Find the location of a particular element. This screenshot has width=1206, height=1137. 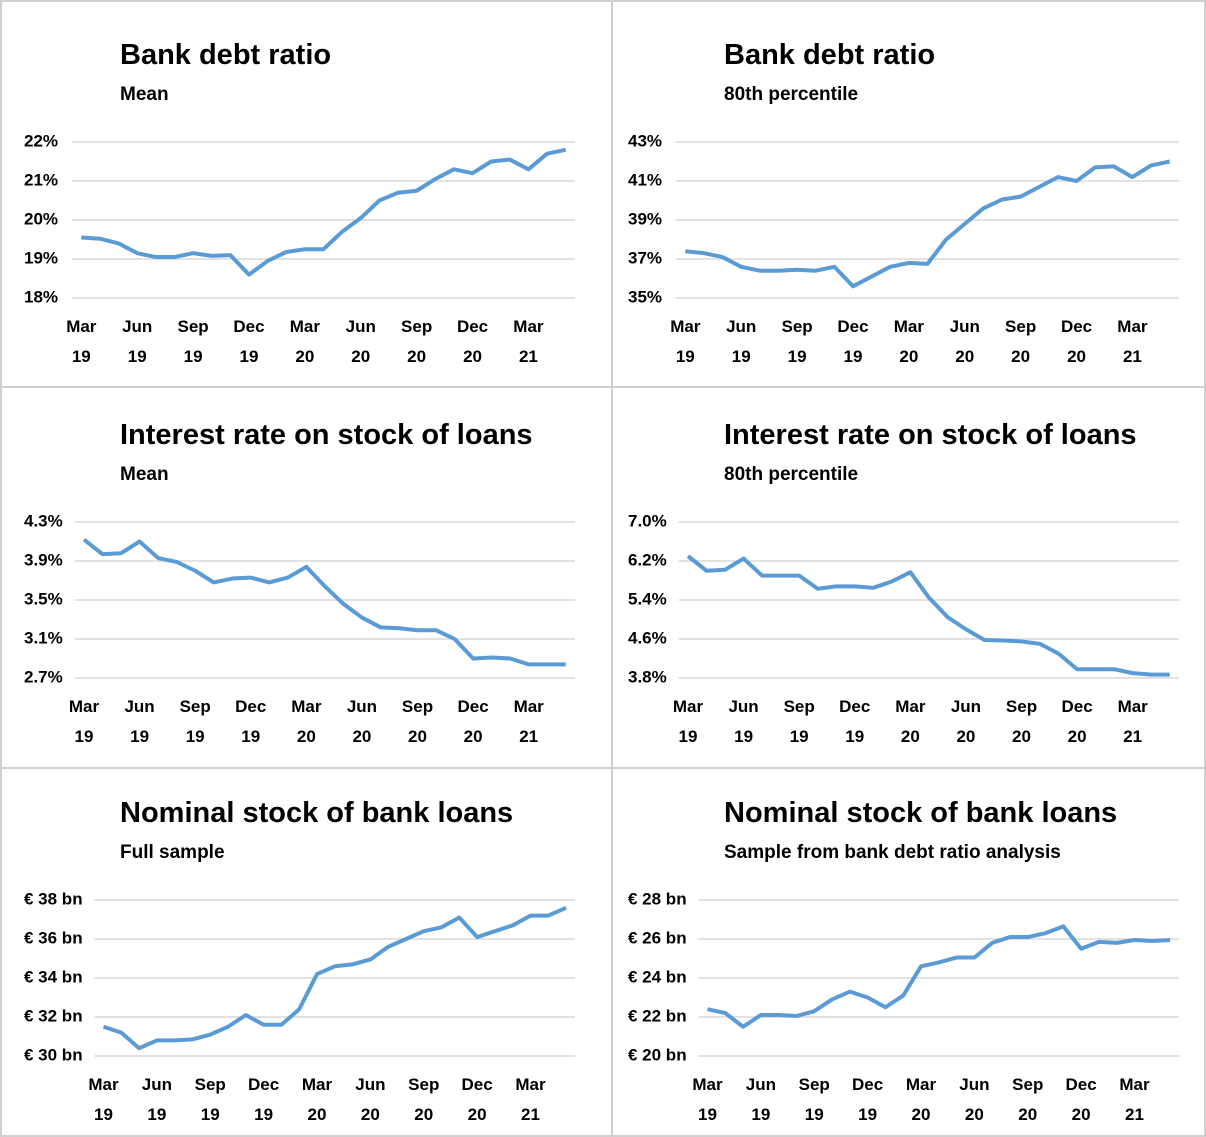

chart-subtitle: Full sample is located at coordinates (172, 852).